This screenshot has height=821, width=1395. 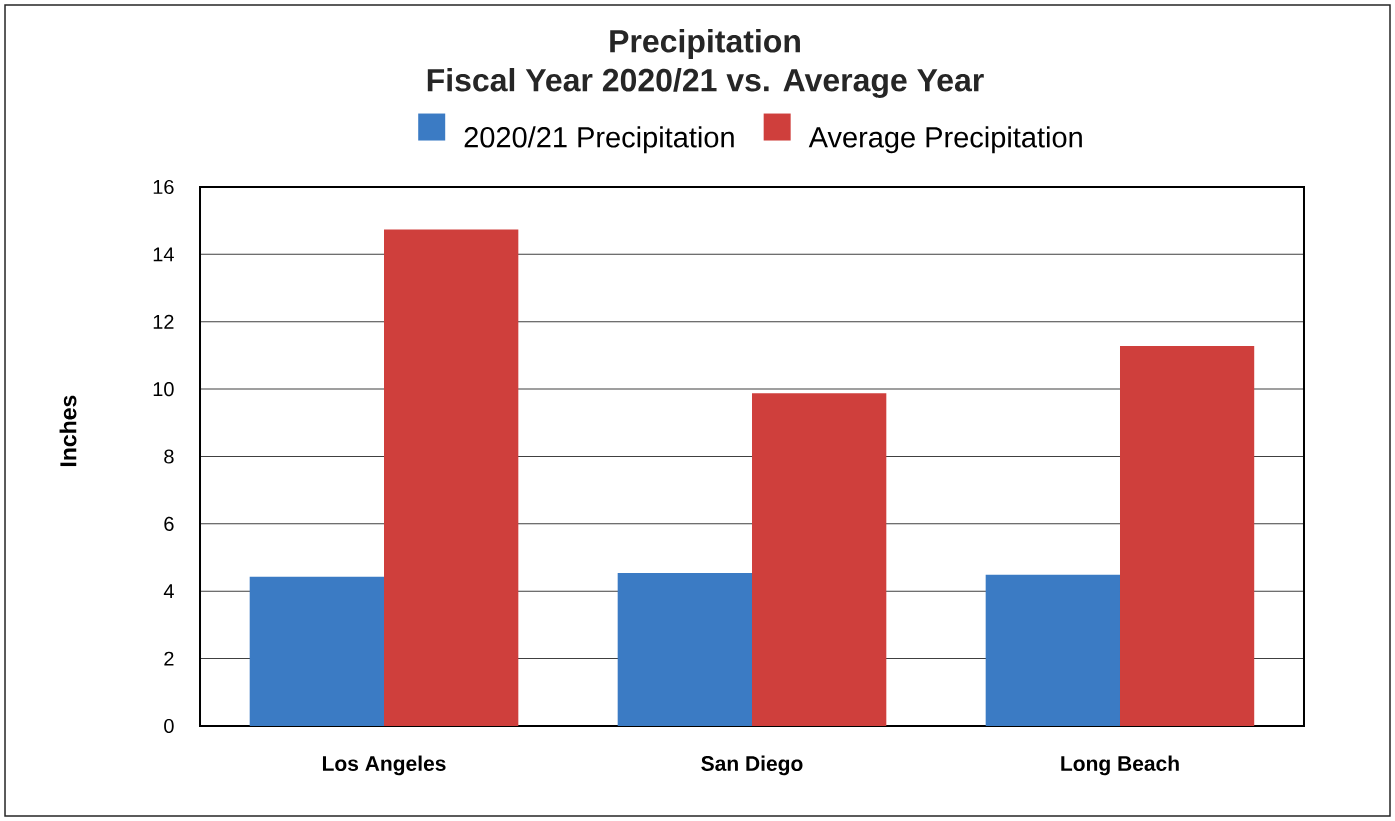 What do you see at coordinates (169, 523) in the screenshot?
I see `y-tick-label: 6` at bounding box center [169, 523].